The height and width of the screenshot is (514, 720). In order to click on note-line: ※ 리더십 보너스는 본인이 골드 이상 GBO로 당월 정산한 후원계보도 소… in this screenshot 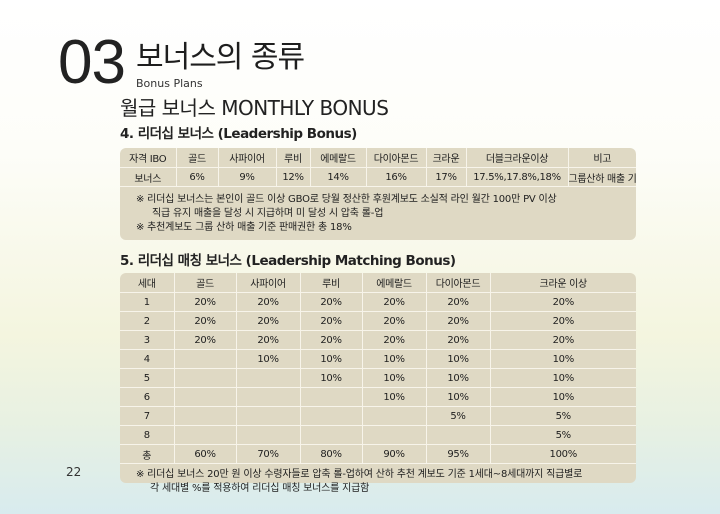, I will do `click(346, 199)`.